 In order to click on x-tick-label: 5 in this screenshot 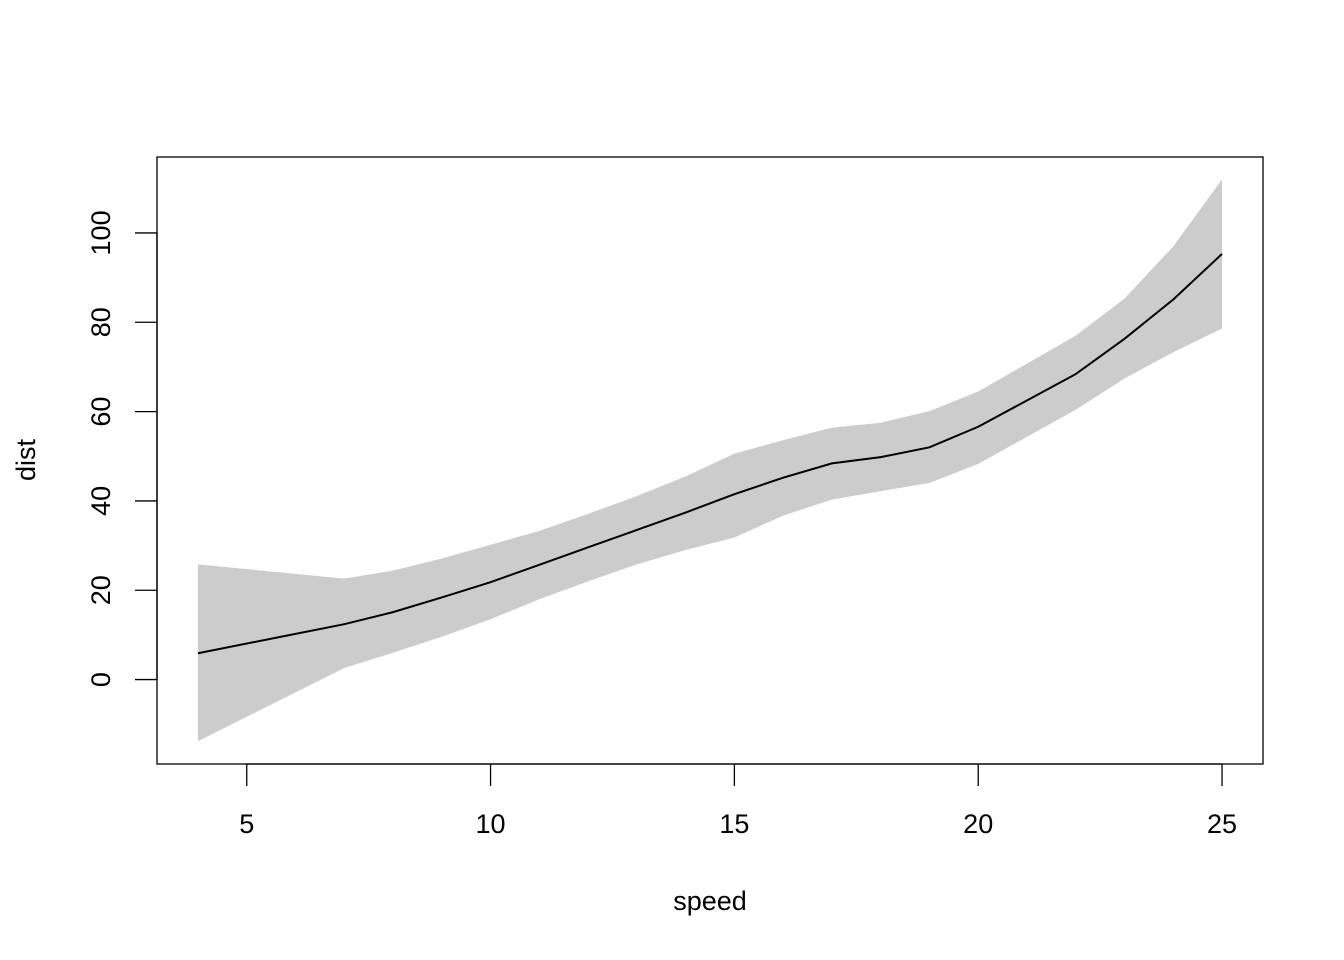, I will do `click(246, 824)`.